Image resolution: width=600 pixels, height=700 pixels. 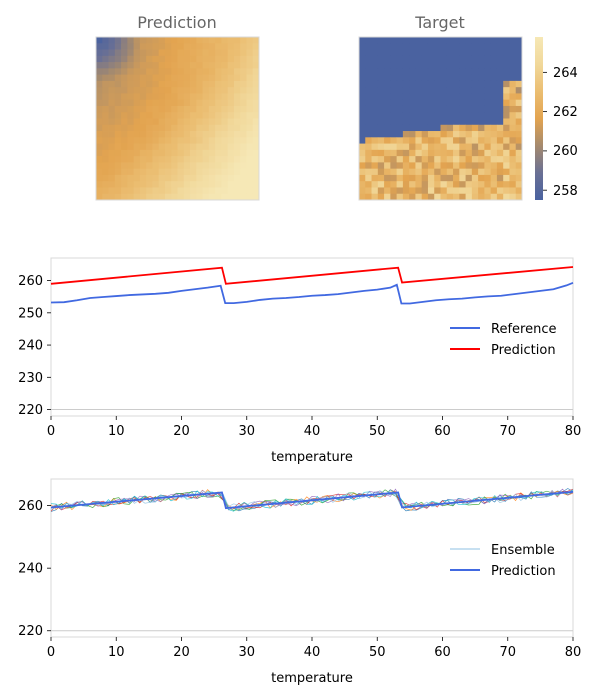 I want to click on colorbar-tick-258: 258, so click(x=565, y=191).